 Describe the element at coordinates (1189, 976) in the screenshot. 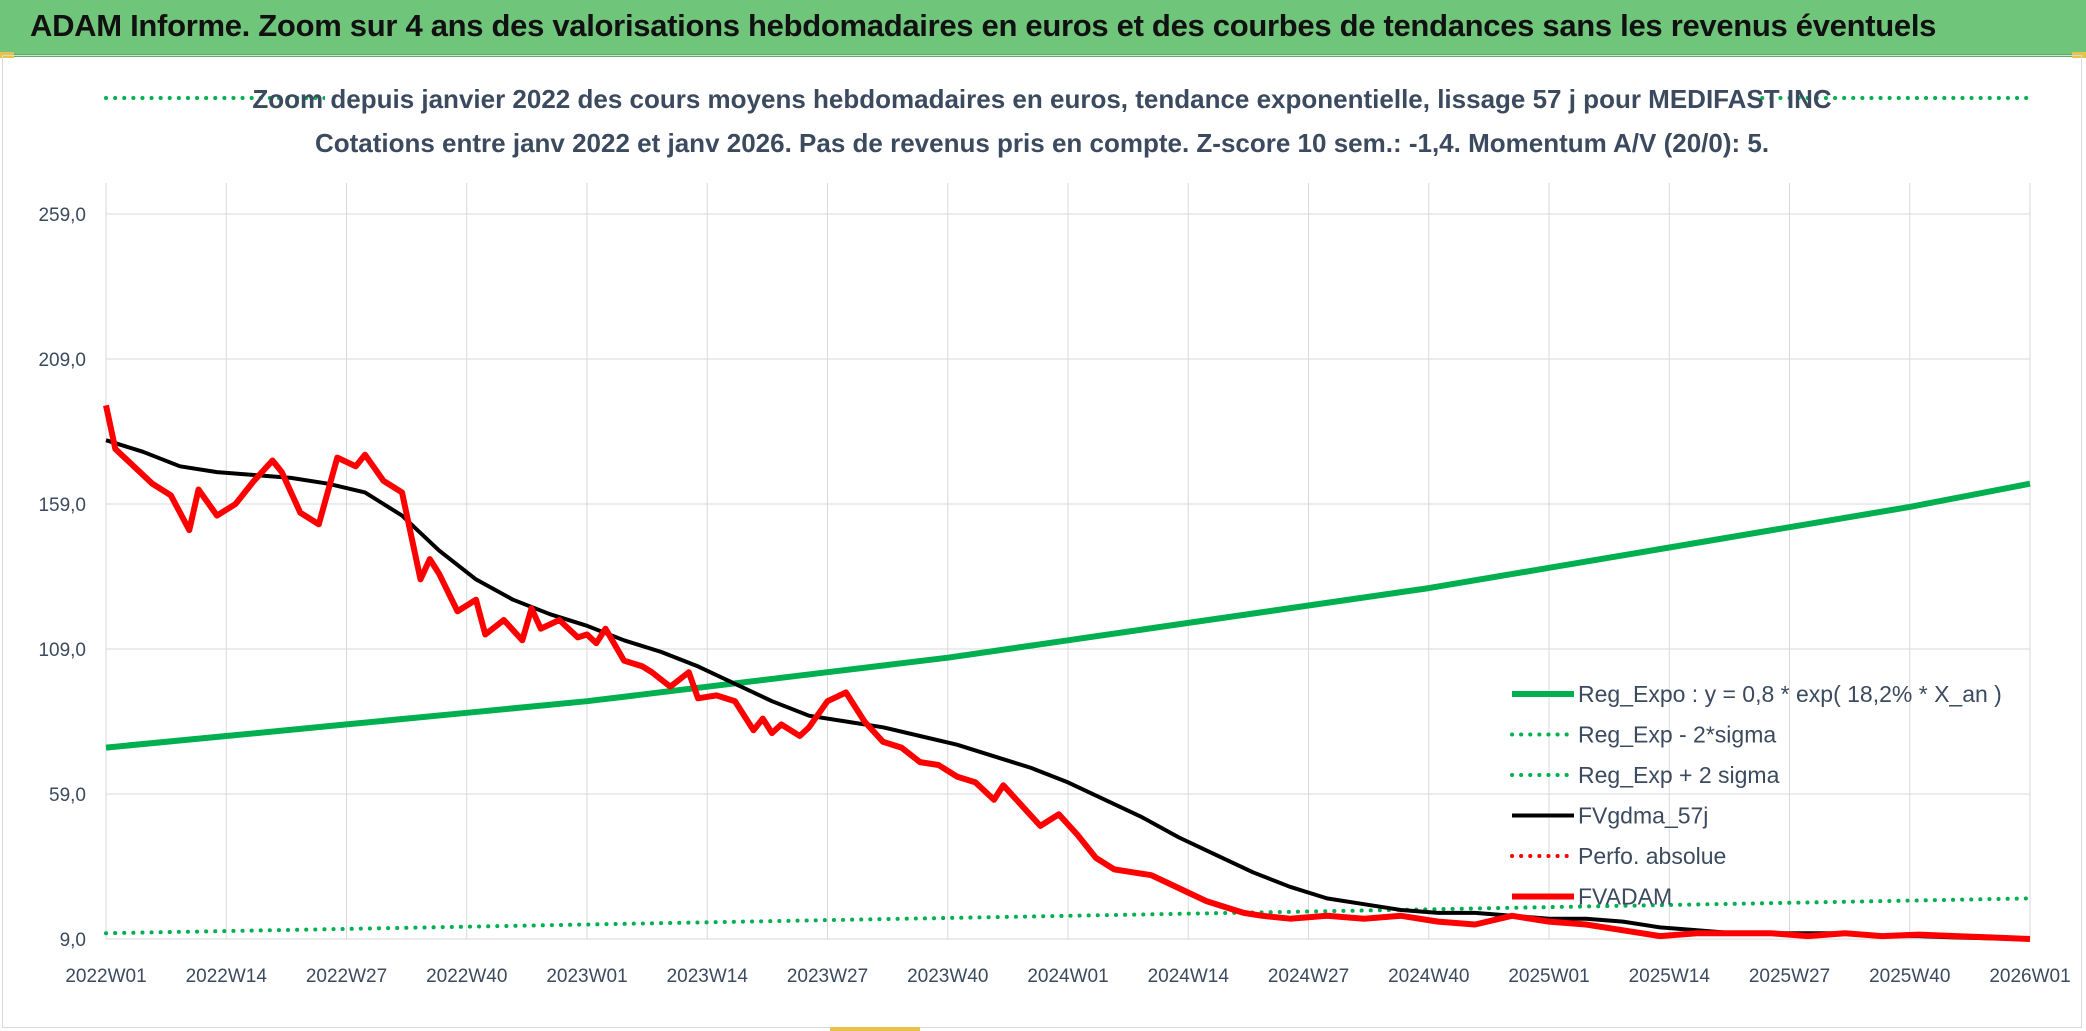

I see `x-tick-label: 2024W14` at that location.